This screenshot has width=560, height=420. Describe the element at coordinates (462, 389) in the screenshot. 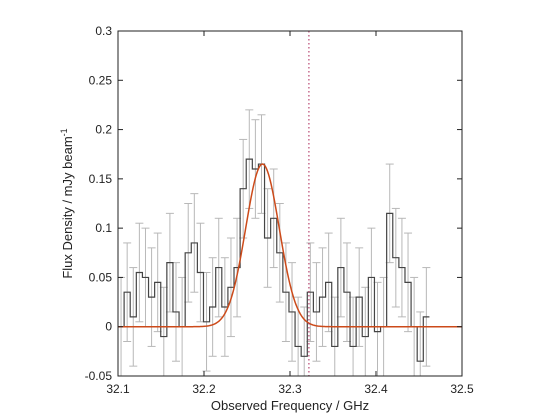

I see `x-tick-label: 32.5` at that location.